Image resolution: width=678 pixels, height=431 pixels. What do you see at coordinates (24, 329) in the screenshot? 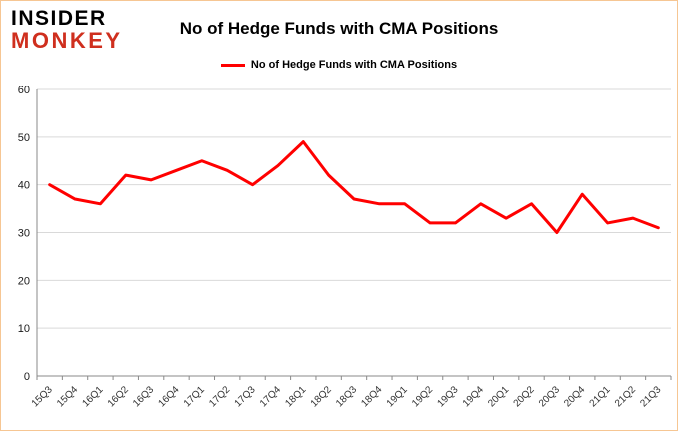
I see `svg-text: 10` at bounding box center [24, 329].